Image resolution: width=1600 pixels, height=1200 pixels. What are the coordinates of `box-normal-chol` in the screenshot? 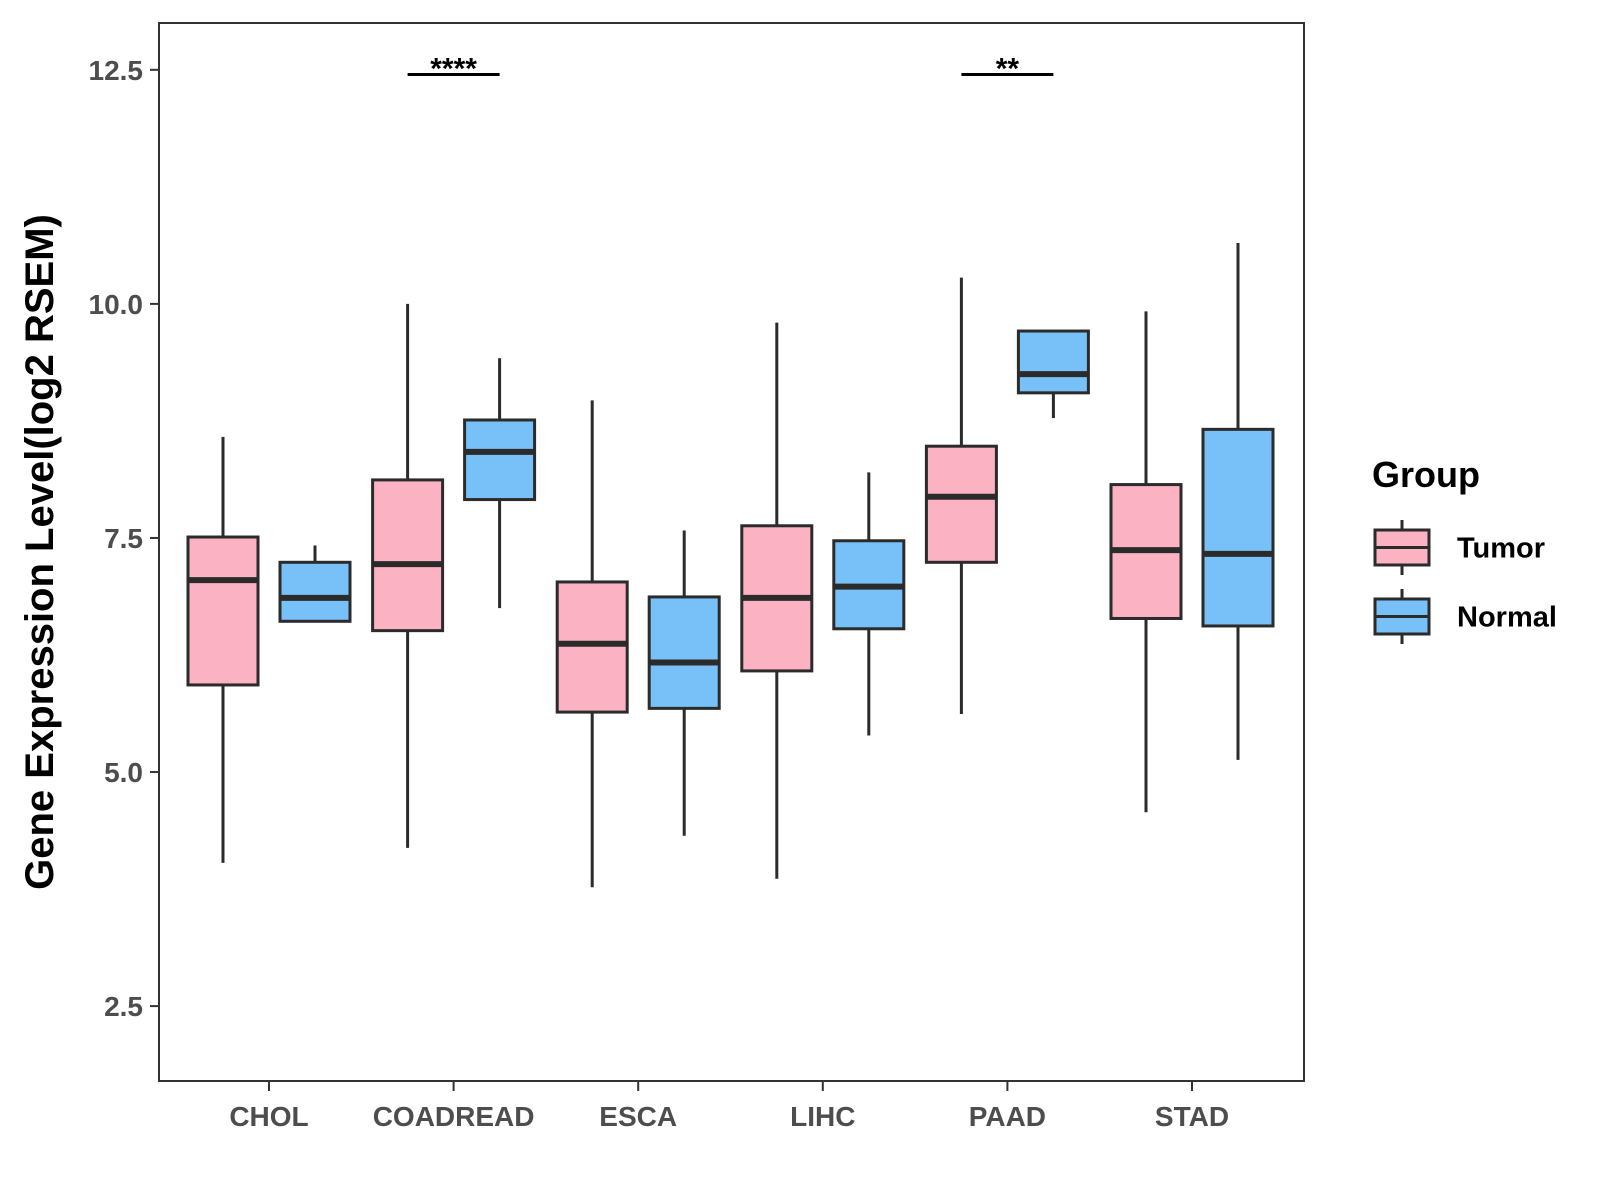 It's located at (315, 584).